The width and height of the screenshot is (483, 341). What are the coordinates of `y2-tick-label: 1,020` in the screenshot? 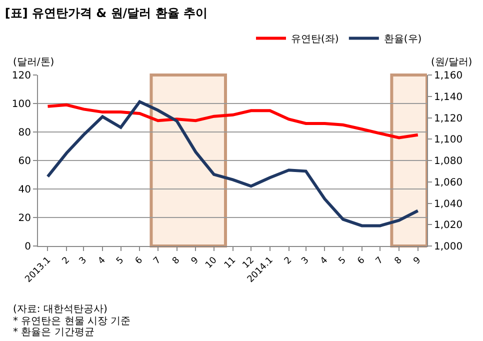 It's located at (448, 226).